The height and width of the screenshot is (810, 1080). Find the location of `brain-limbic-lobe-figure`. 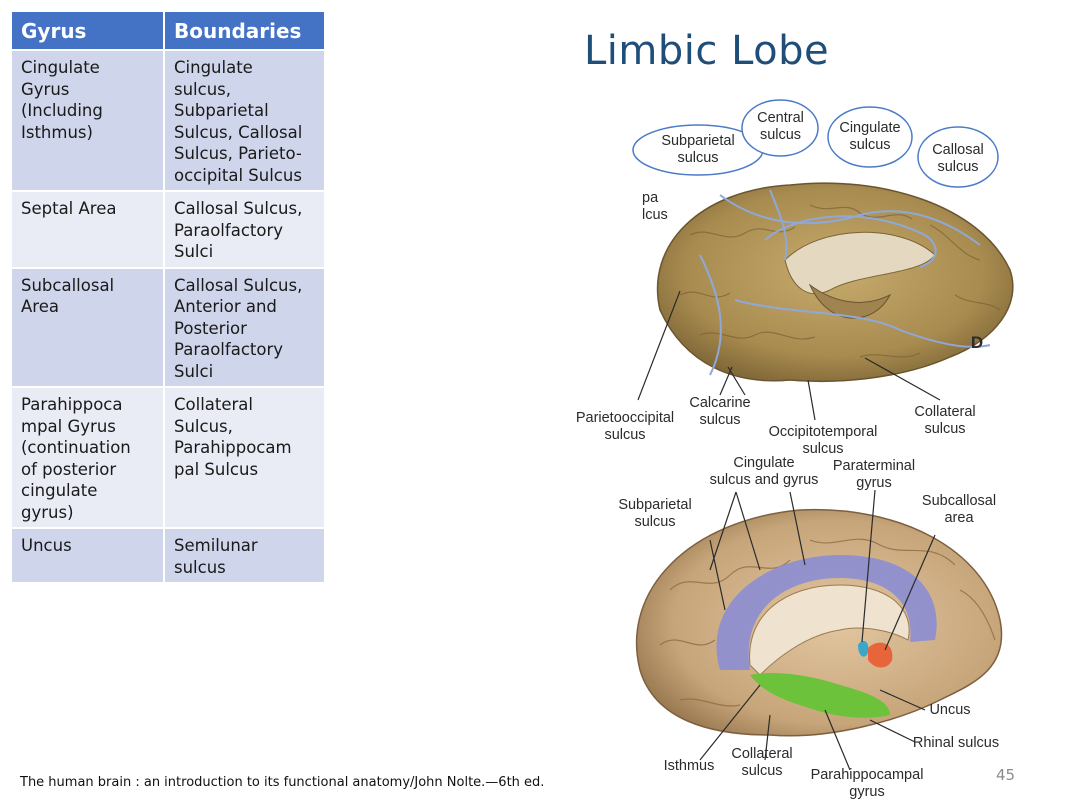

brain-limbic-lobe-figure is located at coordinates (819, 629).